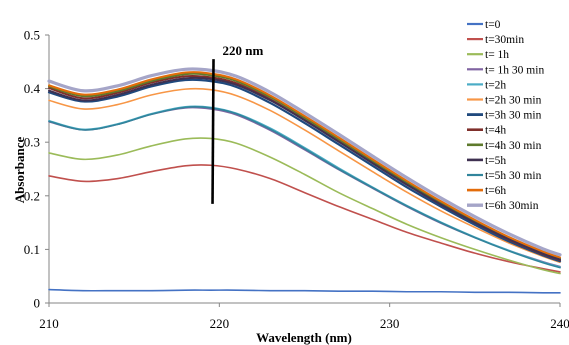  What do you see at coordinates (19, 170) in the screenshot?
I see `y-axis-title: Absorbance` at bounding box center [19, 170].